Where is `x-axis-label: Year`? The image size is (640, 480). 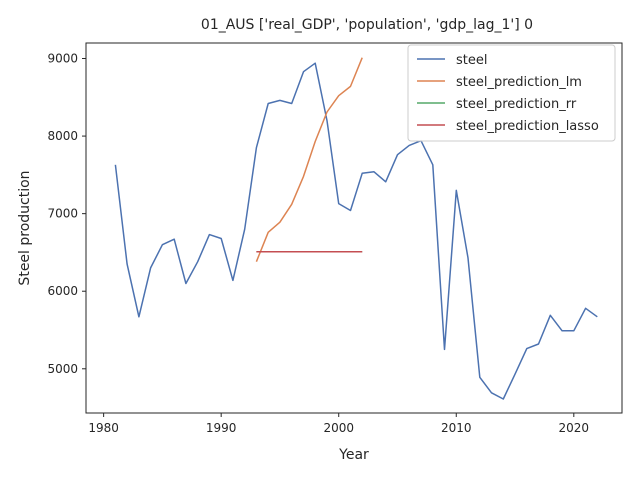 x-axis-label: Year is located at coordinates (353, 455).